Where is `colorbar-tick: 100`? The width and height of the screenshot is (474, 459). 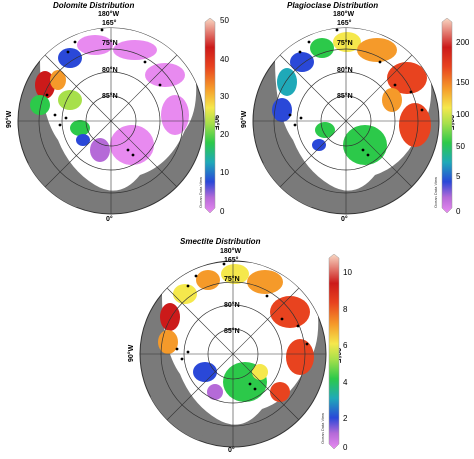 colorbar-tick: 100 is located at coordinates (463, 114).